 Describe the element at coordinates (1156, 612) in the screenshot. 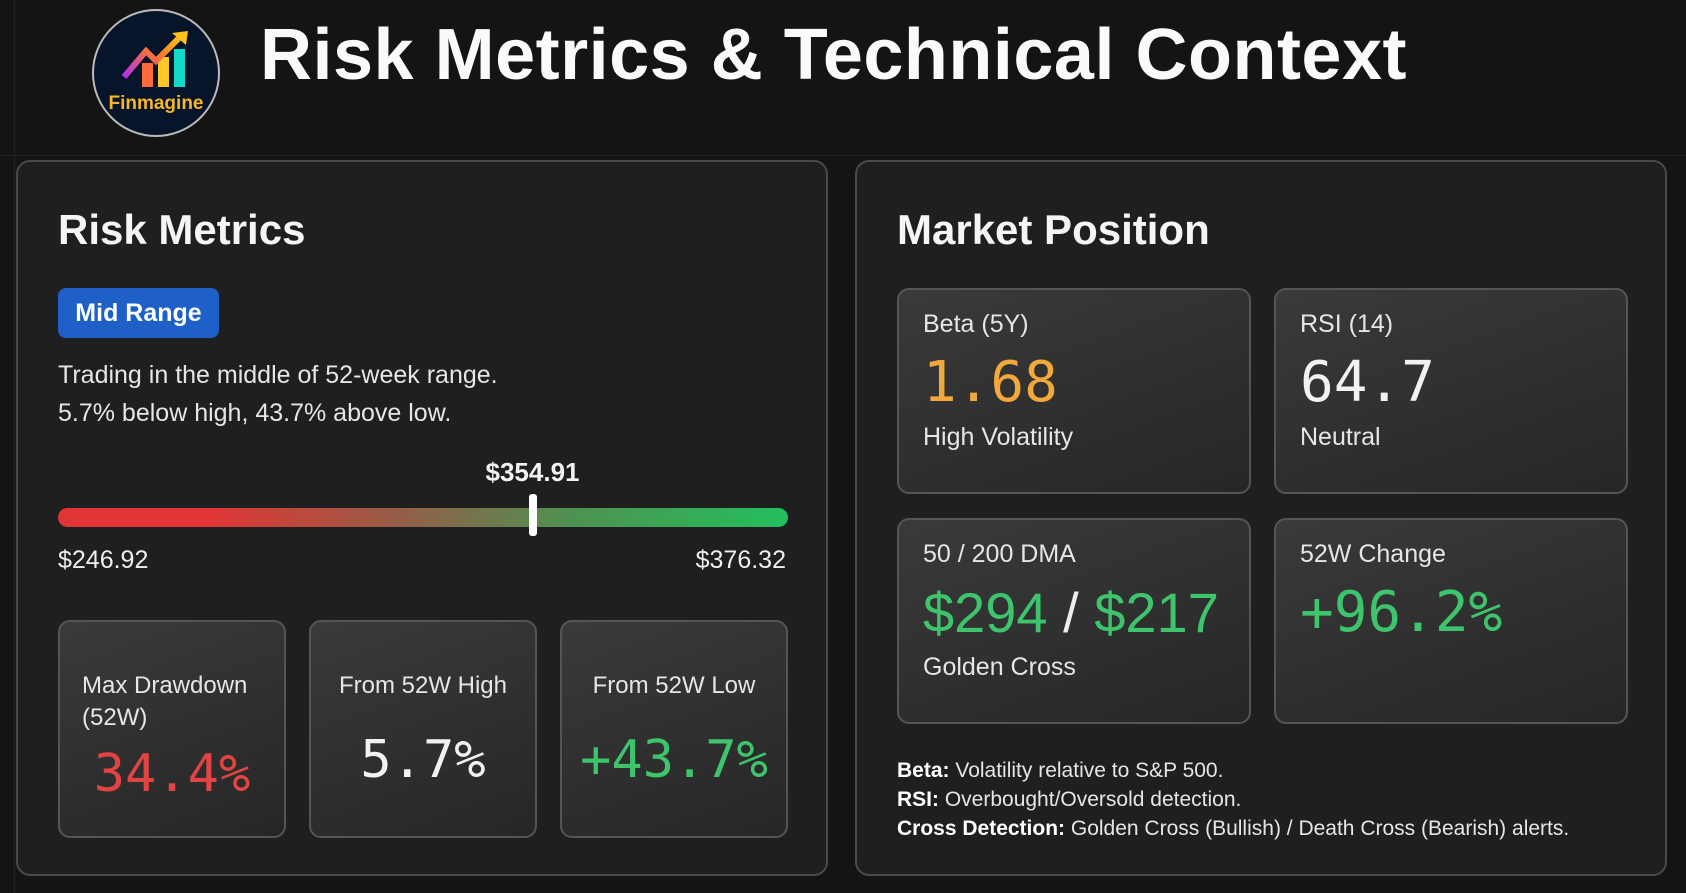

I see `dma-200-value: $217` at that location.